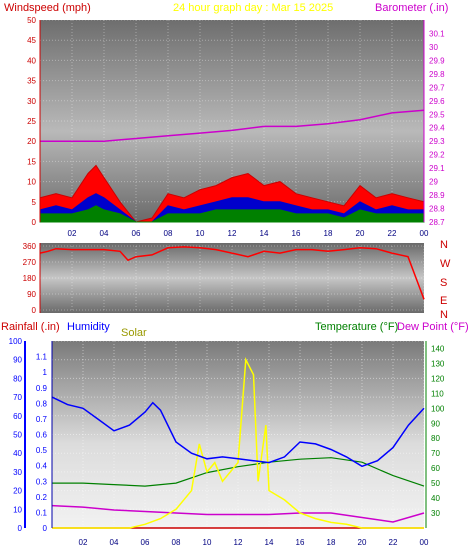 This screenshot has height=554, width=470. What do you see at coordinates (435, 513) in the screenshot?
I see `temperature-y-tick: 30` at bounding box center [435, 513].